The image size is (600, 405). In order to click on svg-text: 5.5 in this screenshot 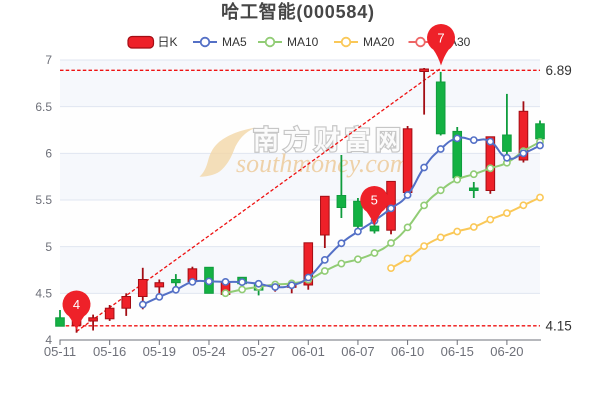, I will do `click(43, 200)`.